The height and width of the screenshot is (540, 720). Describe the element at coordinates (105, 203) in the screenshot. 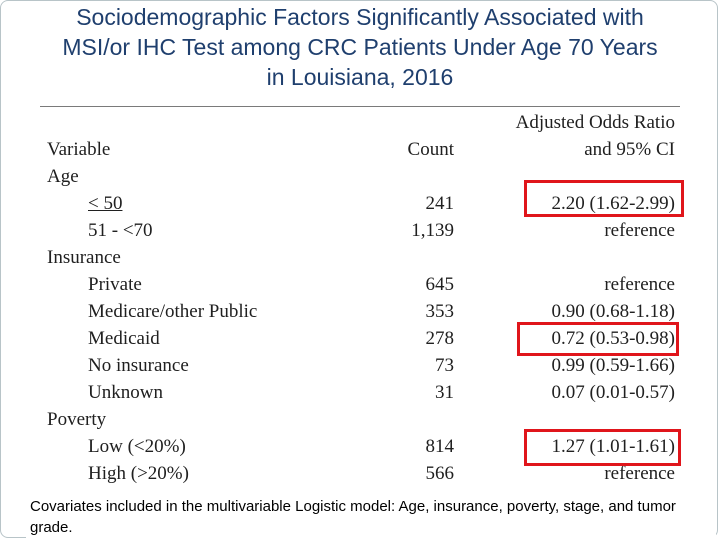

I see `row-label: < 50` at that location.